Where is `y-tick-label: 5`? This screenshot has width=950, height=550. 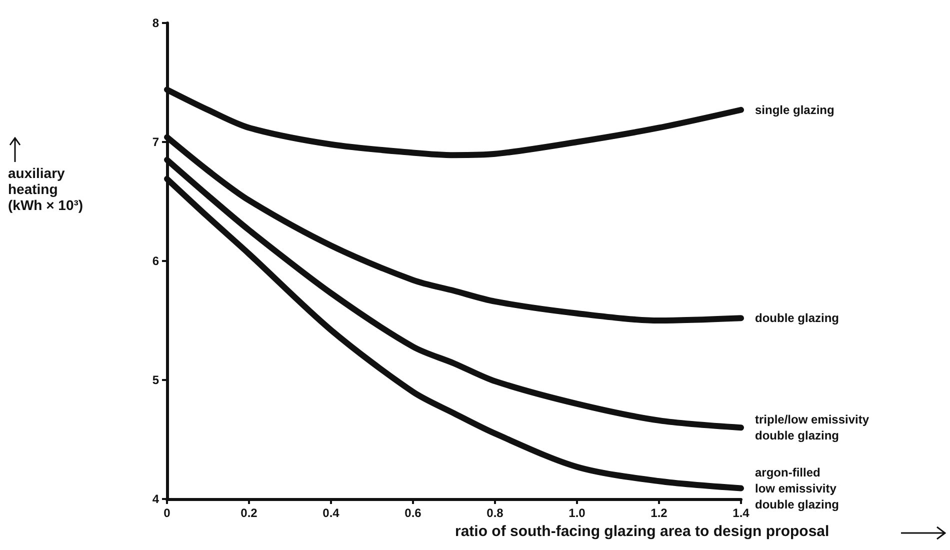 y-tick-label: 5 is located at coordinates (156, 380).